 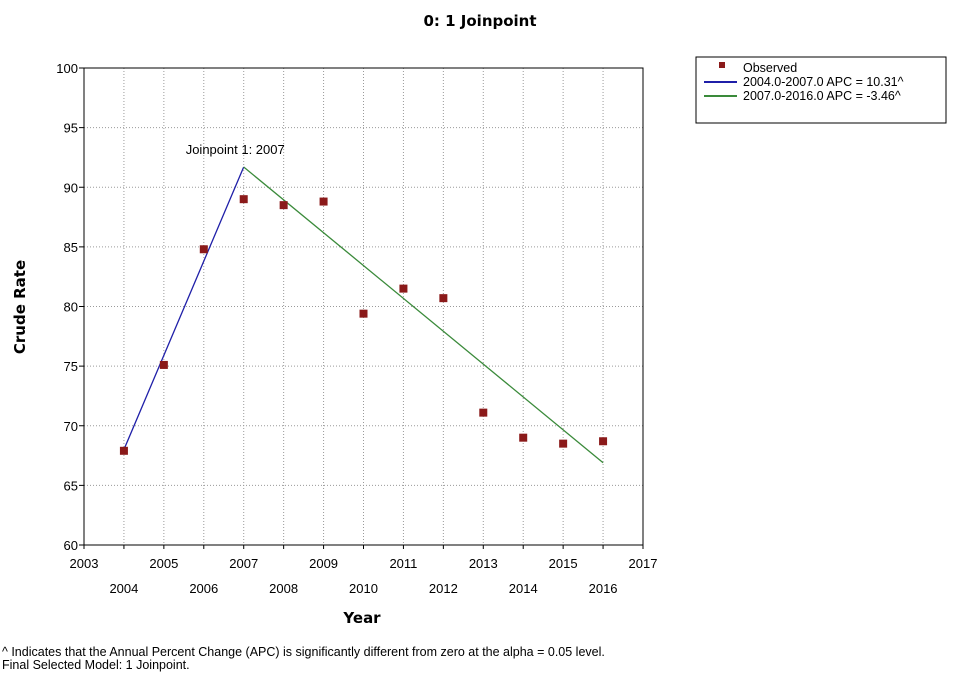 I want to click on x-tick-label: 2010, so click(x=363, y=588).